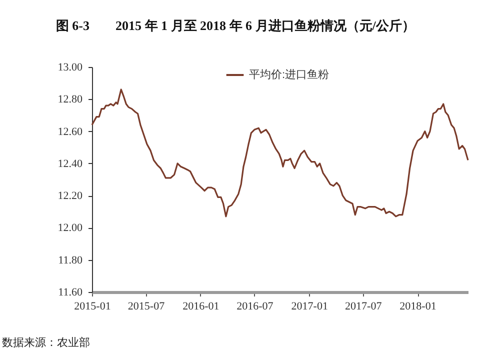 This screenshot has height=356, width=490. Describe the element at coordinates (201, 306) in the screenshot. I see `x-tick-label: 2016-01` at that location.